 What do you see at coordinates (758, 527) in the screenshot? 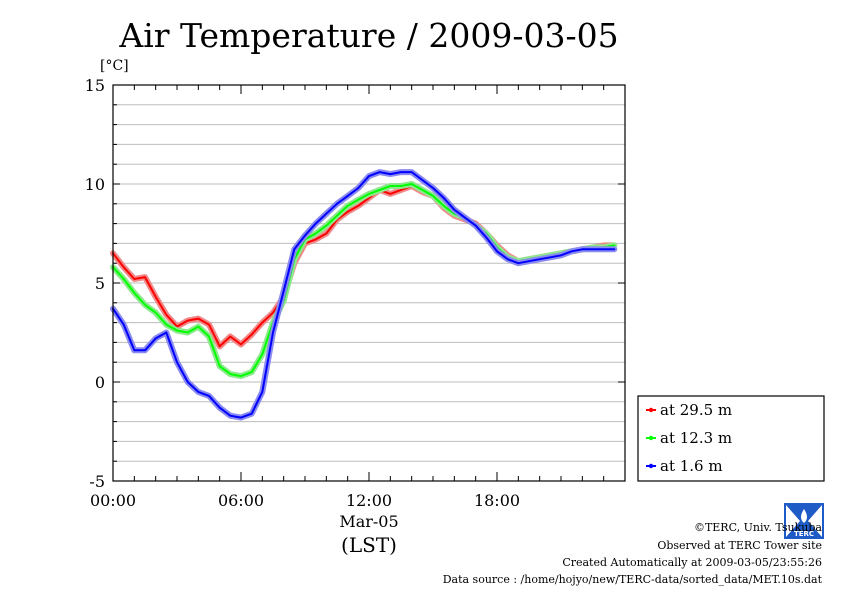
I see `copyright-text: ©TERC, Univ. Tsukuba` at bounding box center [758, 527].